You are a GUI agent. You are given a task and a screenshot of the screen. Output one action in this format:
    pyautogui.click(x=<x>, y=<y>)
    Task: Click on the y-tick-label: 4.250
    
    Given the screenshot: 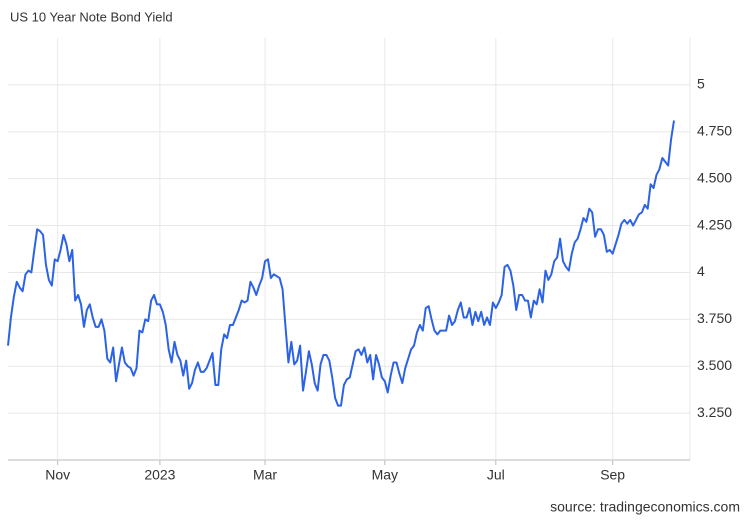 What is the action you would take?
    pyautogui.click(x=714, y=224)
    